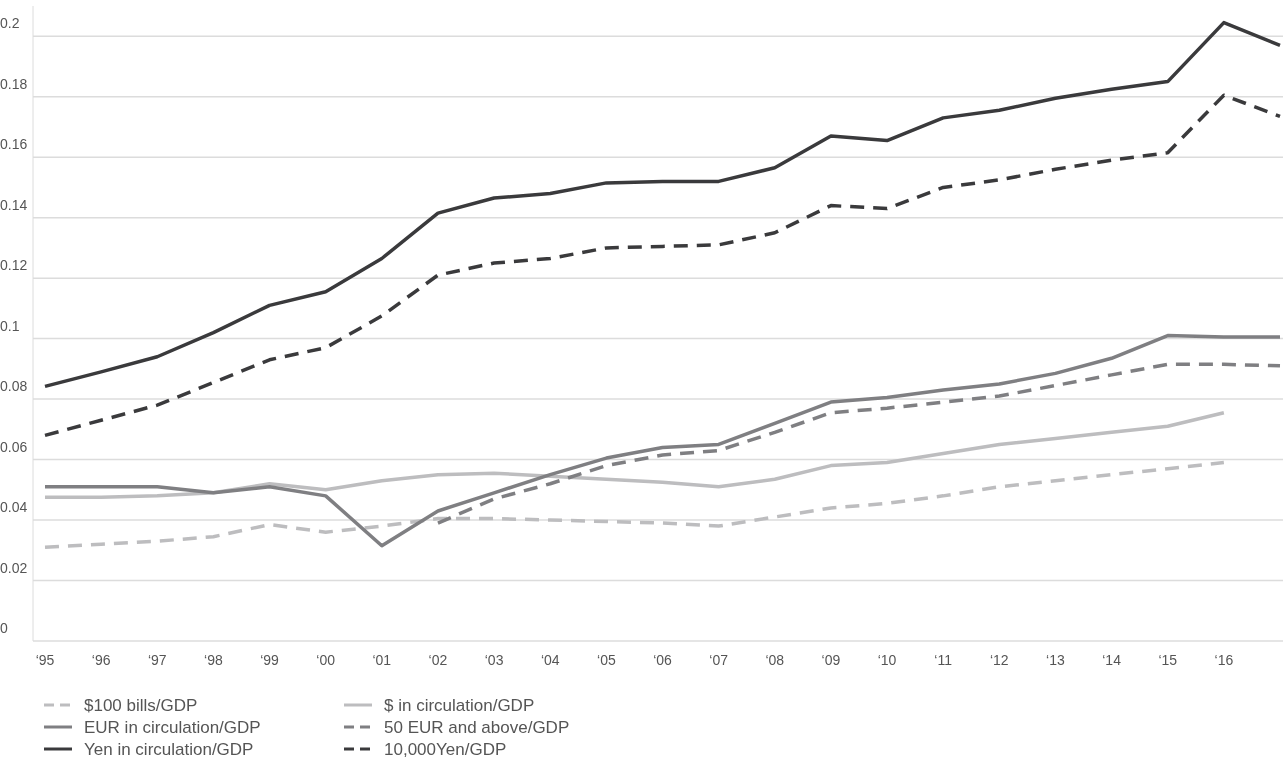 Image resolution: width=1283 pixels, height=778 pixels. What do you see at coordinates (550, 660) in the screenshot?
I see `x-tick-label: ‘04` at bounding box center [550, 660].